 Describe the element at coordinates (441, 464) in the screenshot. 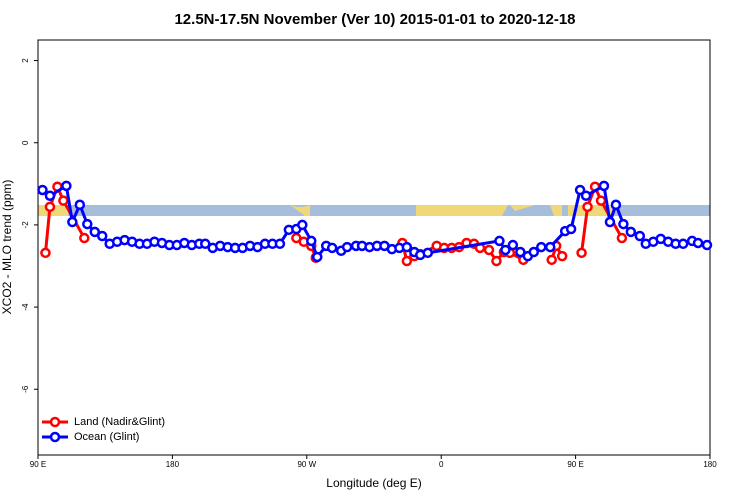

I see `x-tick-label: 0` at that location.